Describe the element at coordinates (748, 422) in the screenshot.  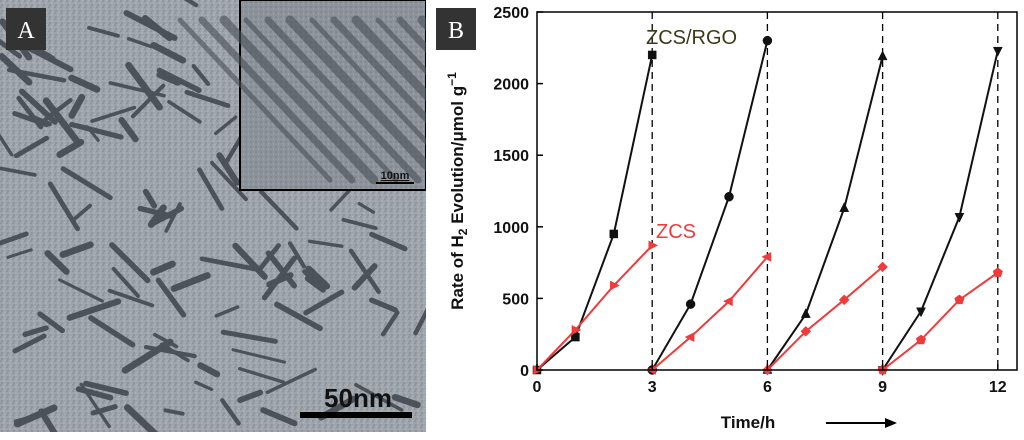
I see `x-axis-label: Time/h` at that location.